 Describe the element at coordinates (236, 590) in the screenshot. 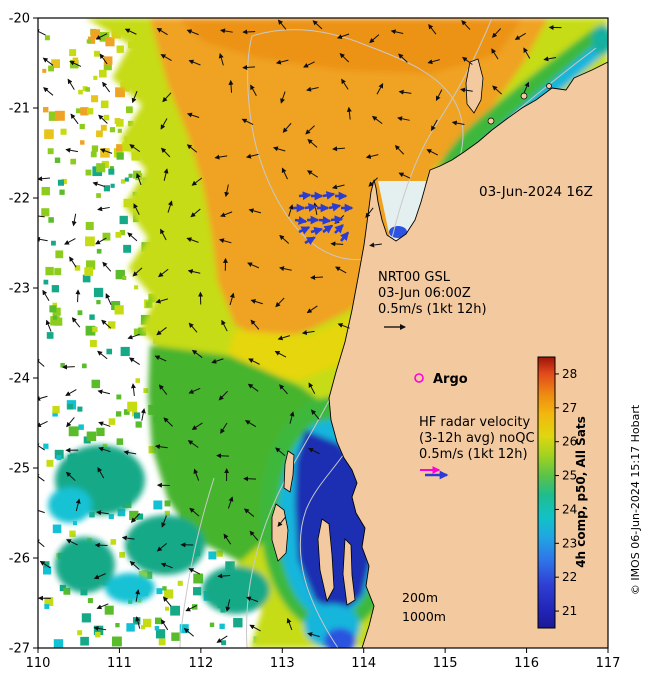

I see `sst-zone-teal-patch` at that location.